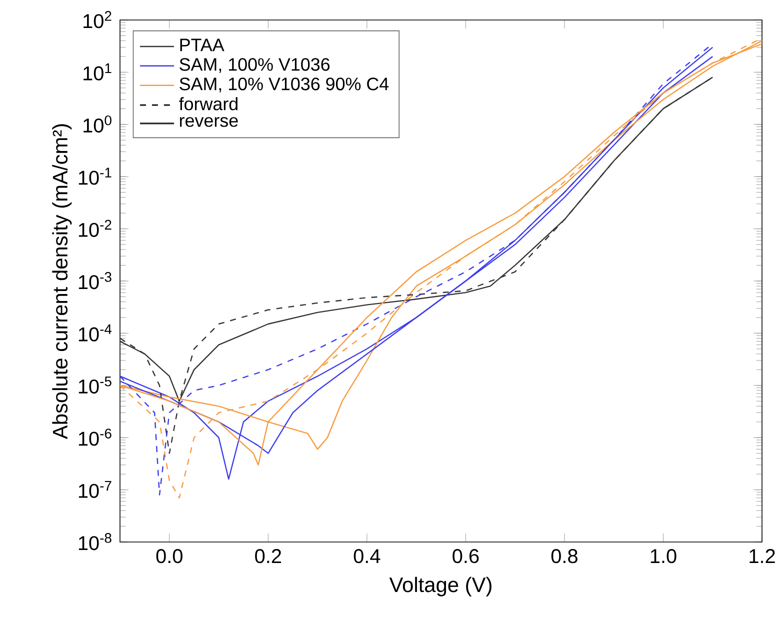 The image size is (782, 619). What do you see at coordinates (465, 556) in the screenshot?
I see `x-tick-label: 0.6` at bounding box center [465, 556].